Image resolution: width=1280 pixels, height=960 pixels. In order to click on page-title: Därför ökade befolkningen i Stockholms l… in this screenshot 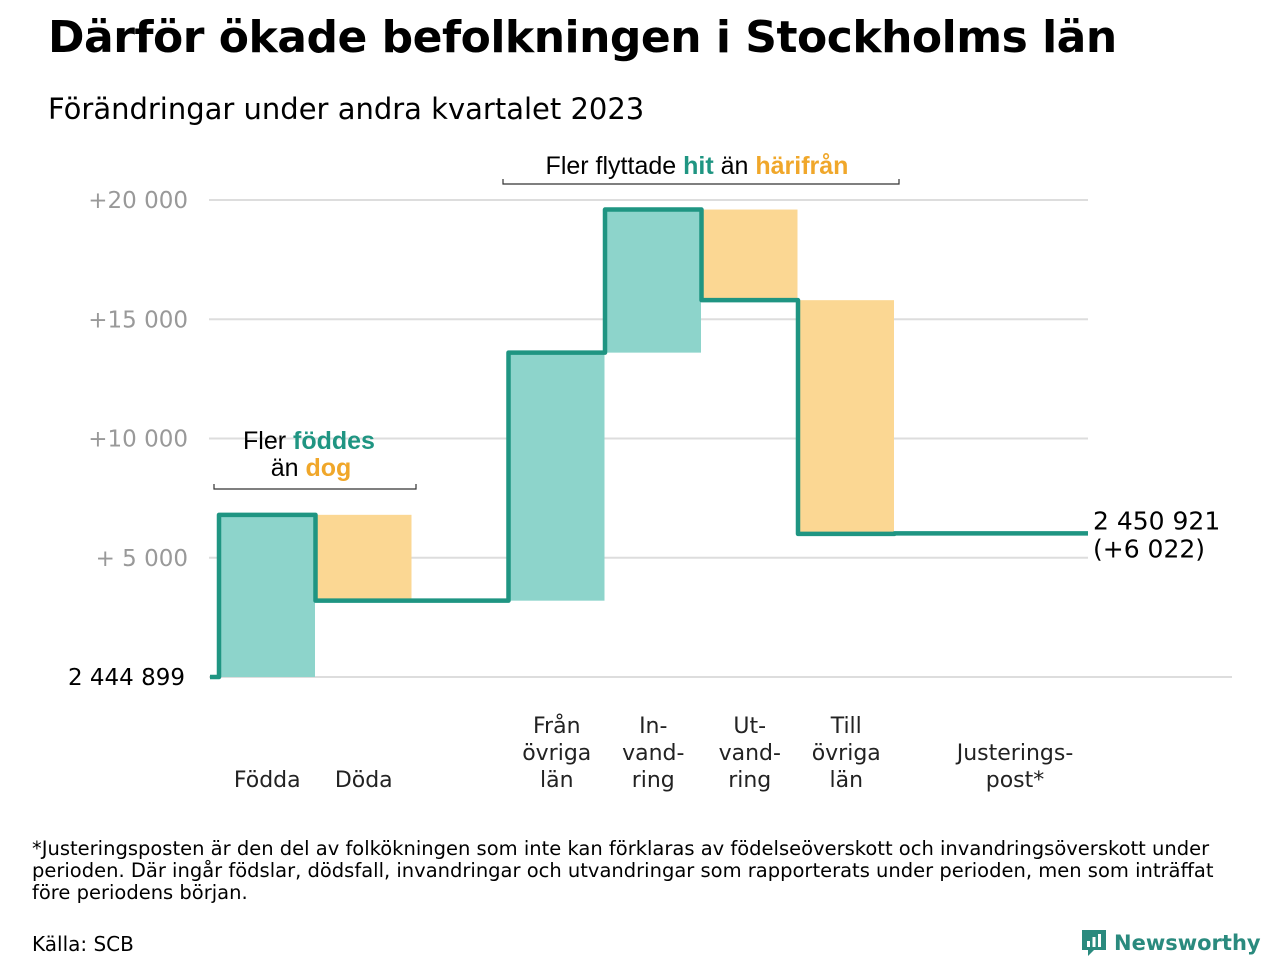, I will do `click(582, 37)`.